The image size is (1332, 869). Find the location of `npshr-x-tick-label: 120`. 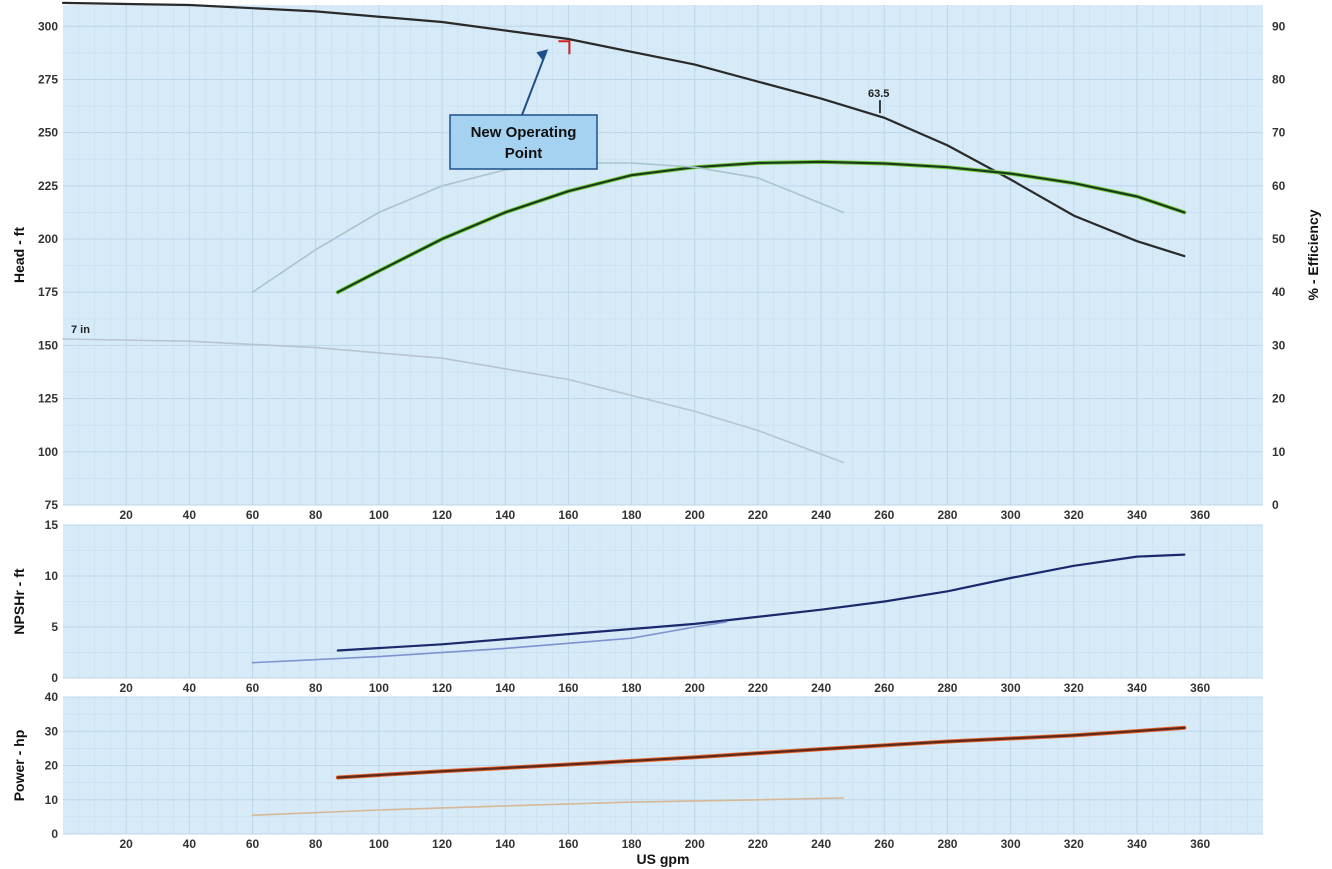

npshr-x-tick-label: 120 is located at coordinates (442, 688).